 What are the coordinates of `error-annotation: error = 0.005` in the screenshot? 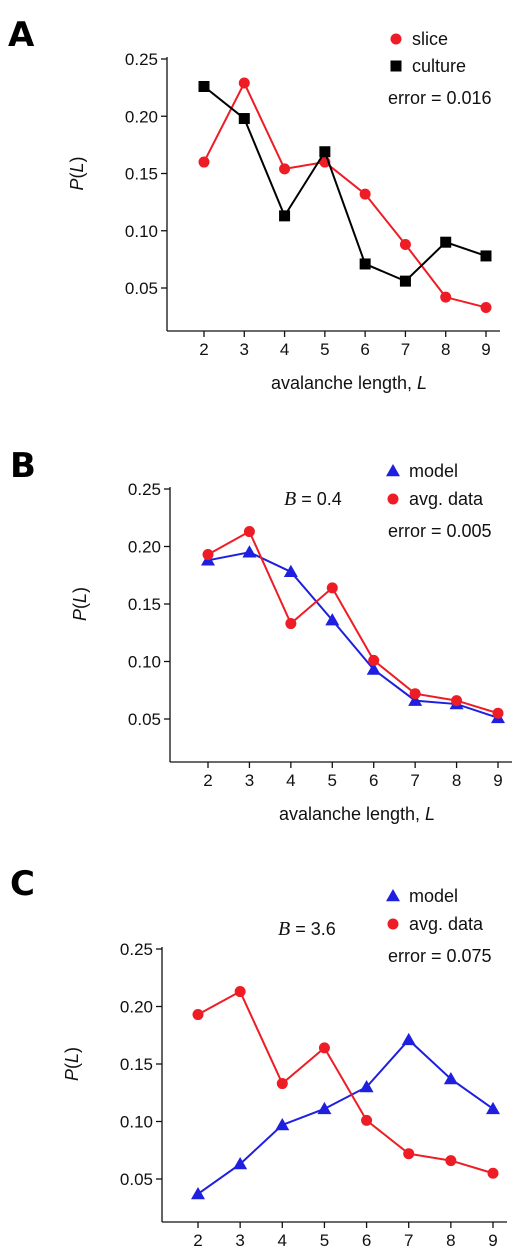 It's located at (440, 531).